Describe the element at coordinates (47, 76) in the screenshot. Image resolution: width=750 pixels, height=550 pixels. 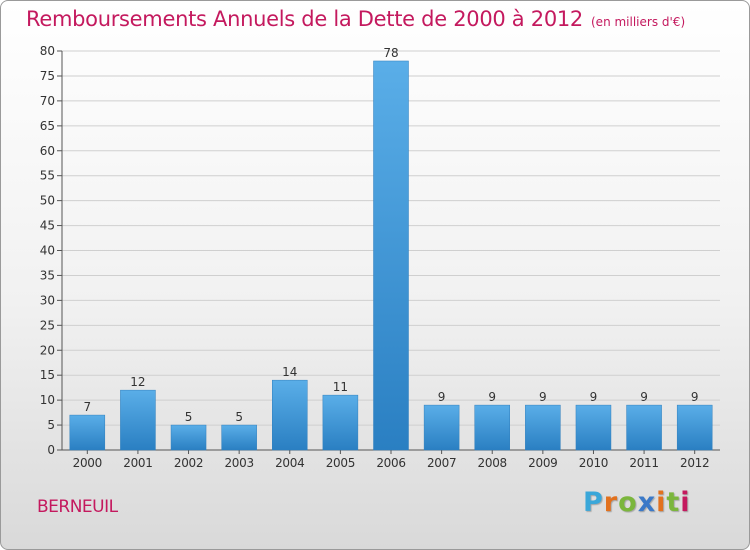
I see `y-tick-label: 75` at that location.